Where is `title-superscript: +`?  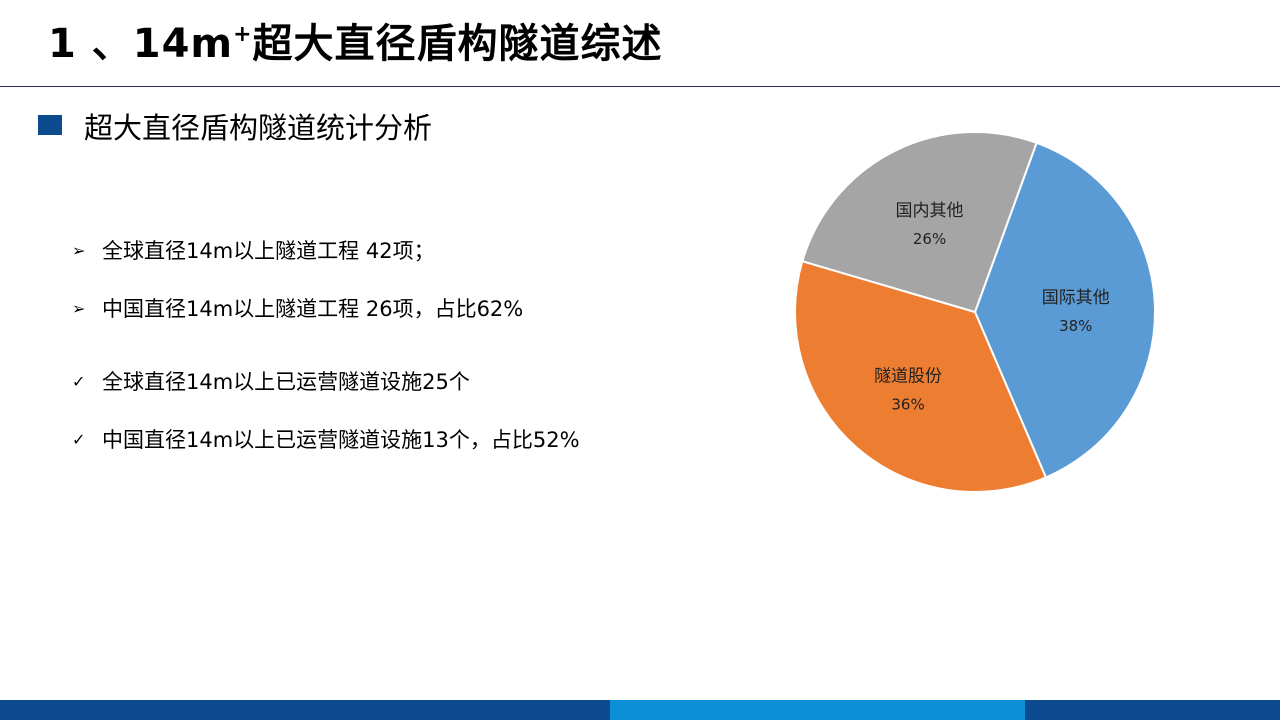
title-superscript: + is located at coordinates (243, 34).